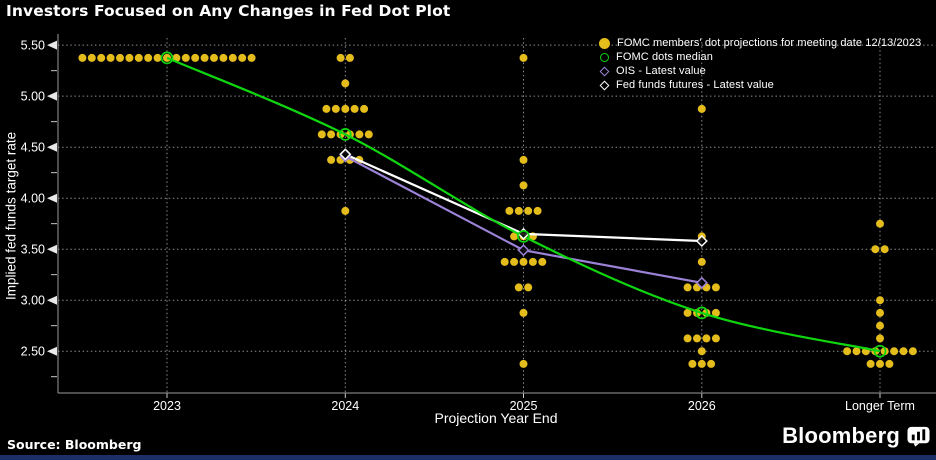 Image resolution: width=936 pixels, height=460 pixels. Describe the element at coordinates (74, 444) in the screenshot. I see `source-attribution: Source: Bloomberg` at that location.